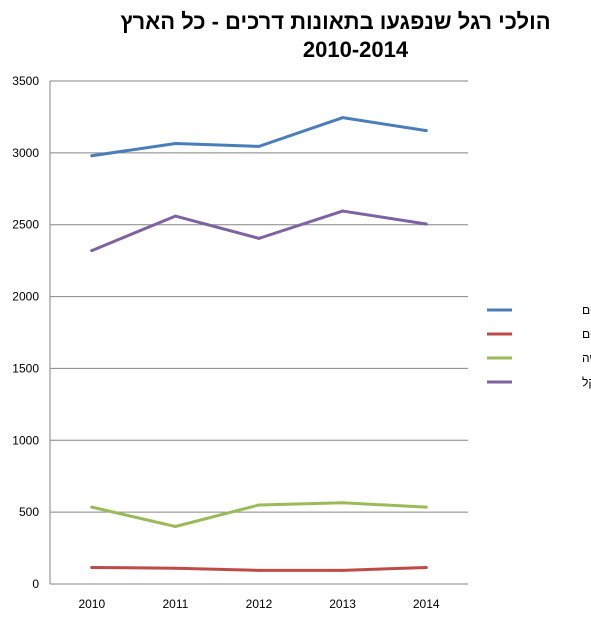 Image resolution: width=591 pixels, height=623 pixels. What do you see at coordinates (259, 604) in the screenshot?
I see `x-tick-label: 2012` at bounding box center [259, 604].